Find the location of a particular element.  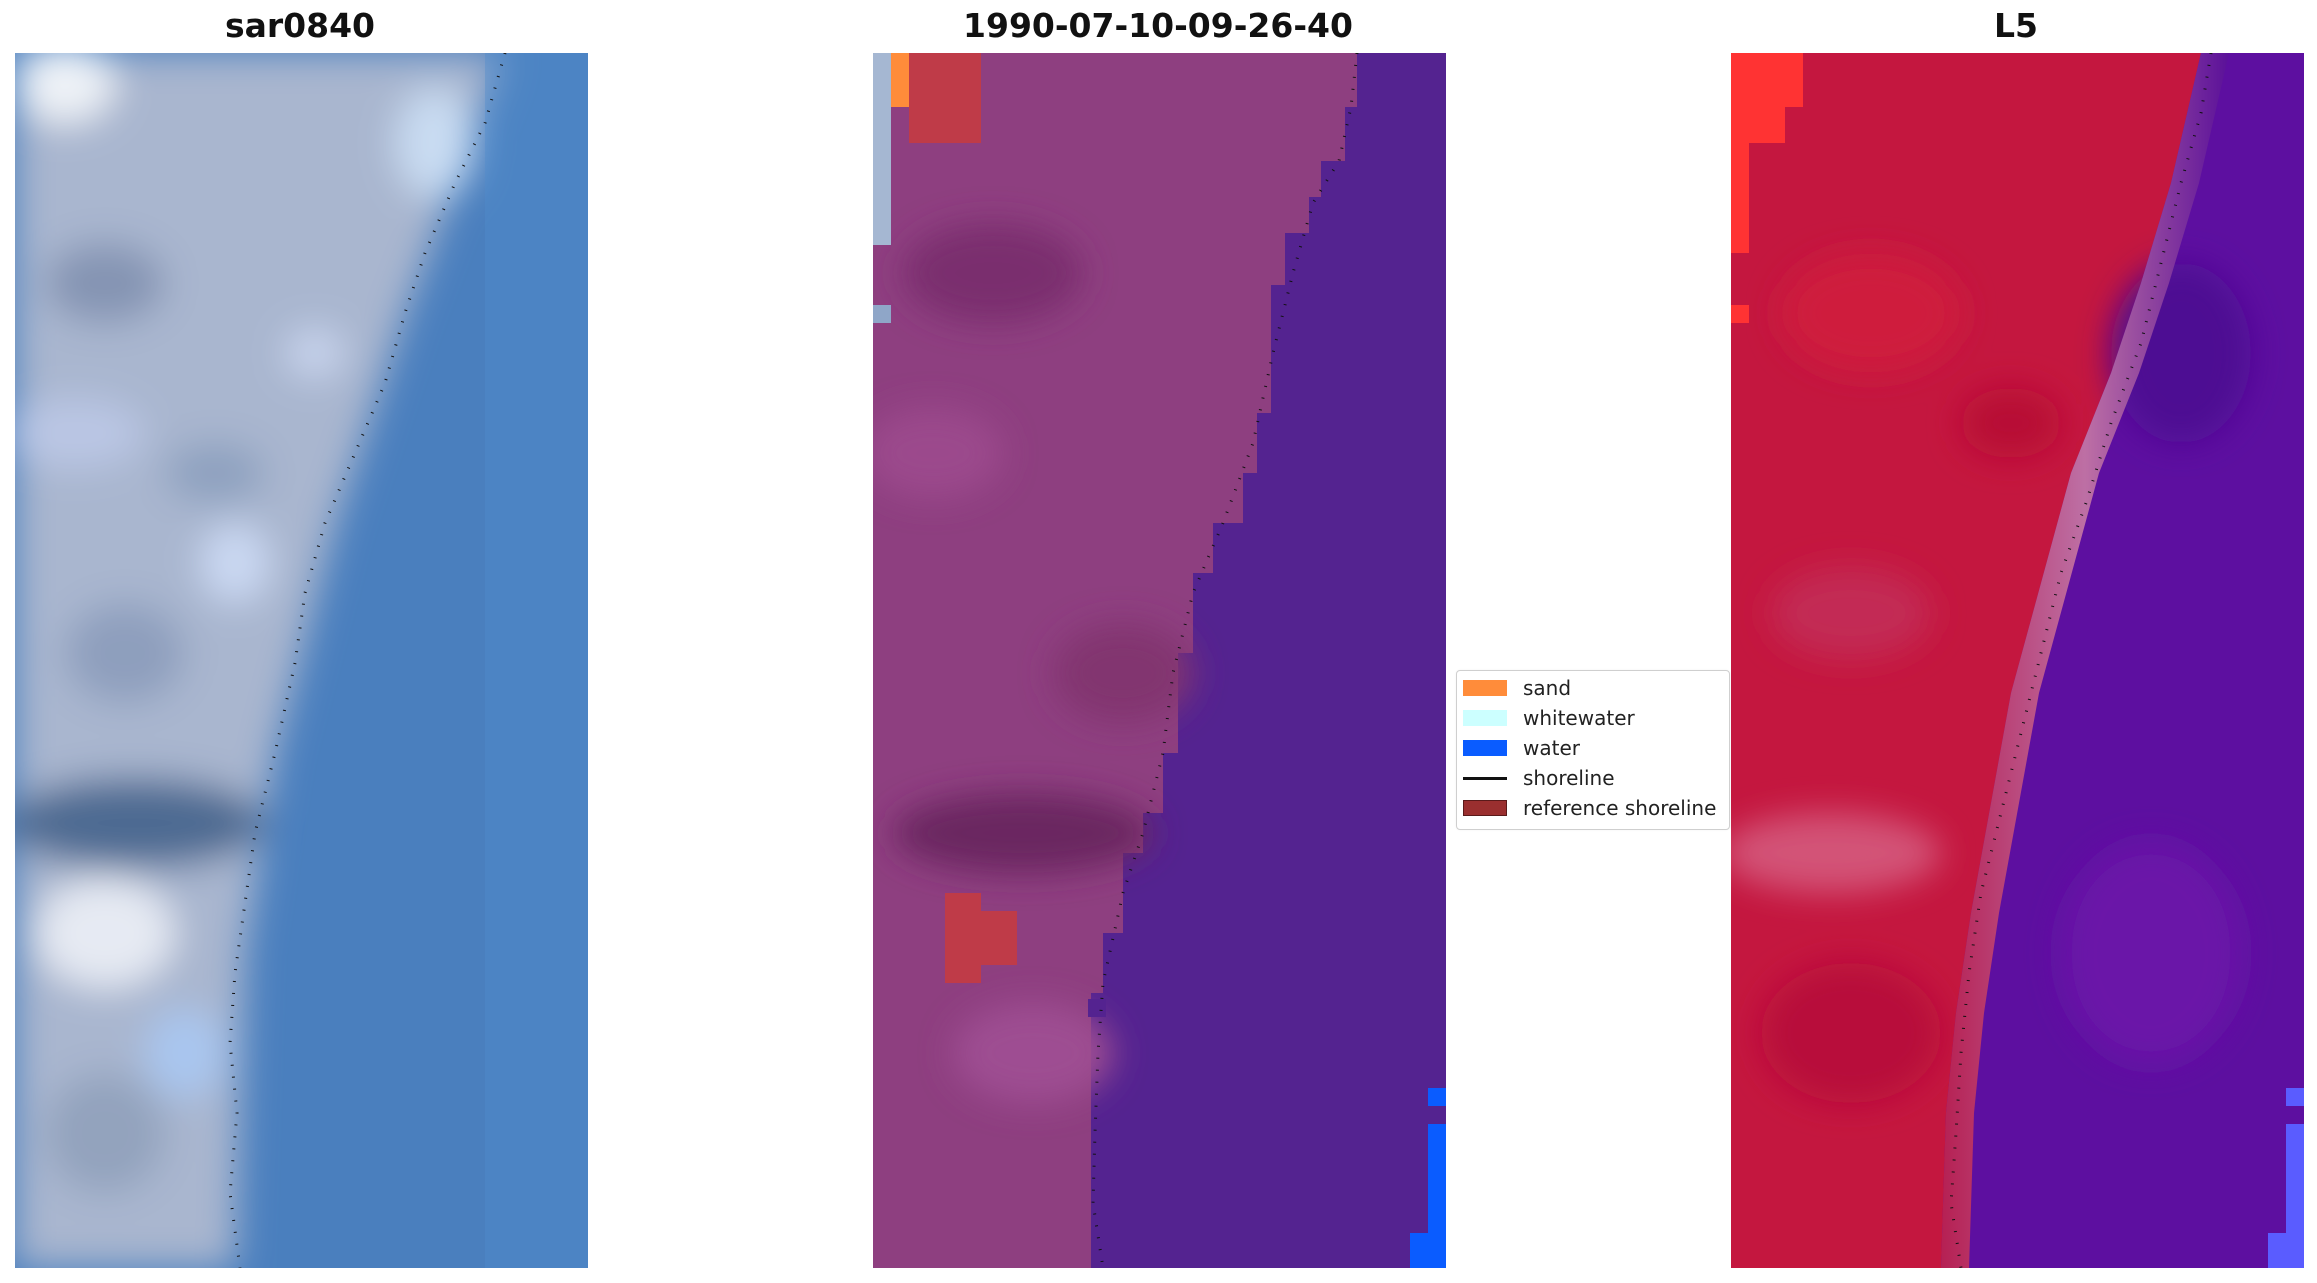

panel-title-index: L5 is located at coordinates (2016, 25).